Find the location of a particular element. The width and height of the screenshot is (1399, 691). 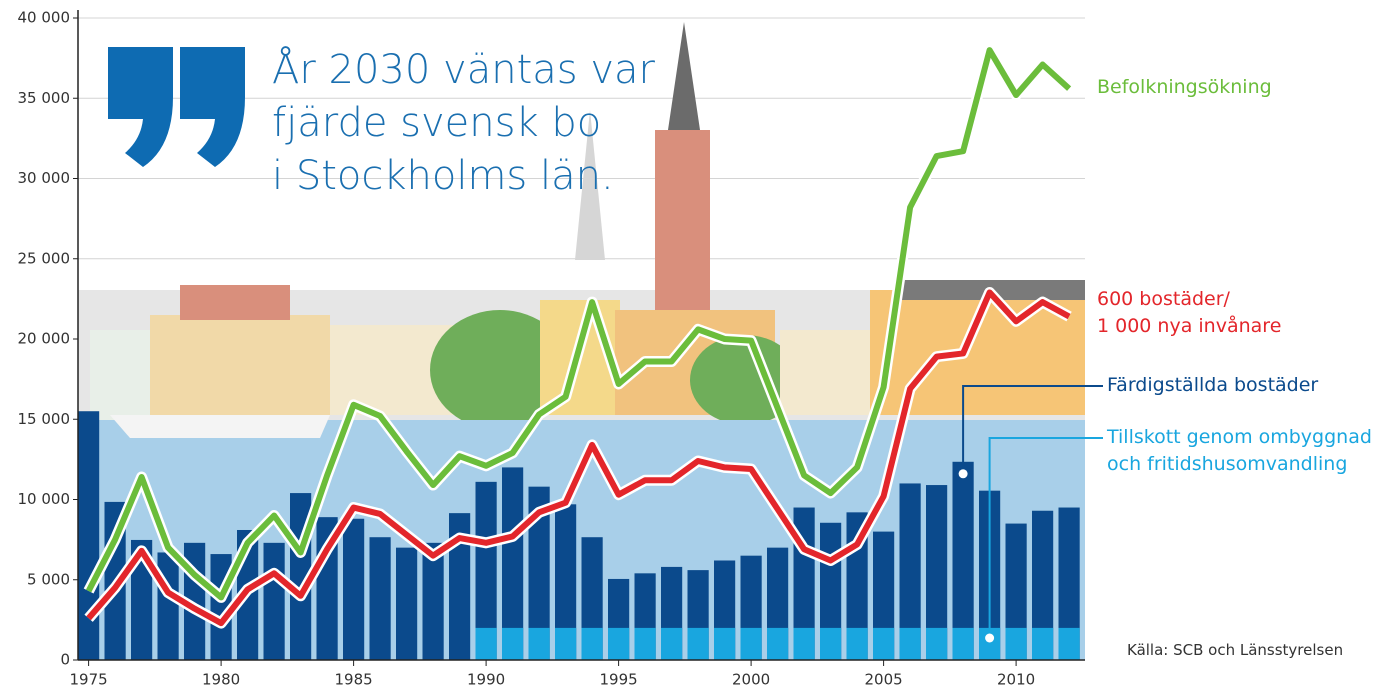

roof is located at coordinates (235, 302).